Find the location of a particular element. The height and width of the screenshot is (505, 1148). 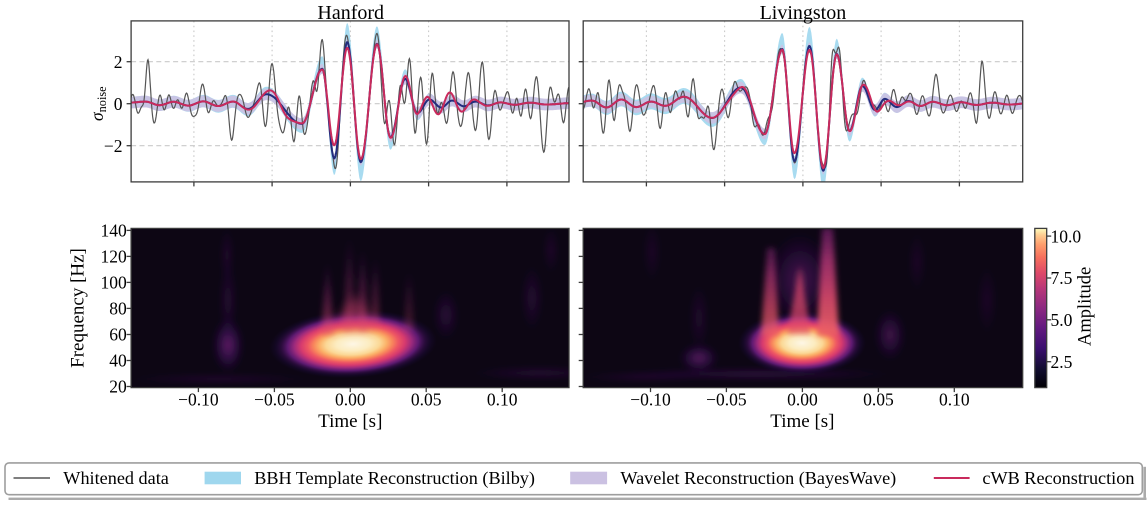

svg-text:BBH Template Reconstruction (B: BBH Template Reconstruction (Bilby) is located at coordinates (394, 478).